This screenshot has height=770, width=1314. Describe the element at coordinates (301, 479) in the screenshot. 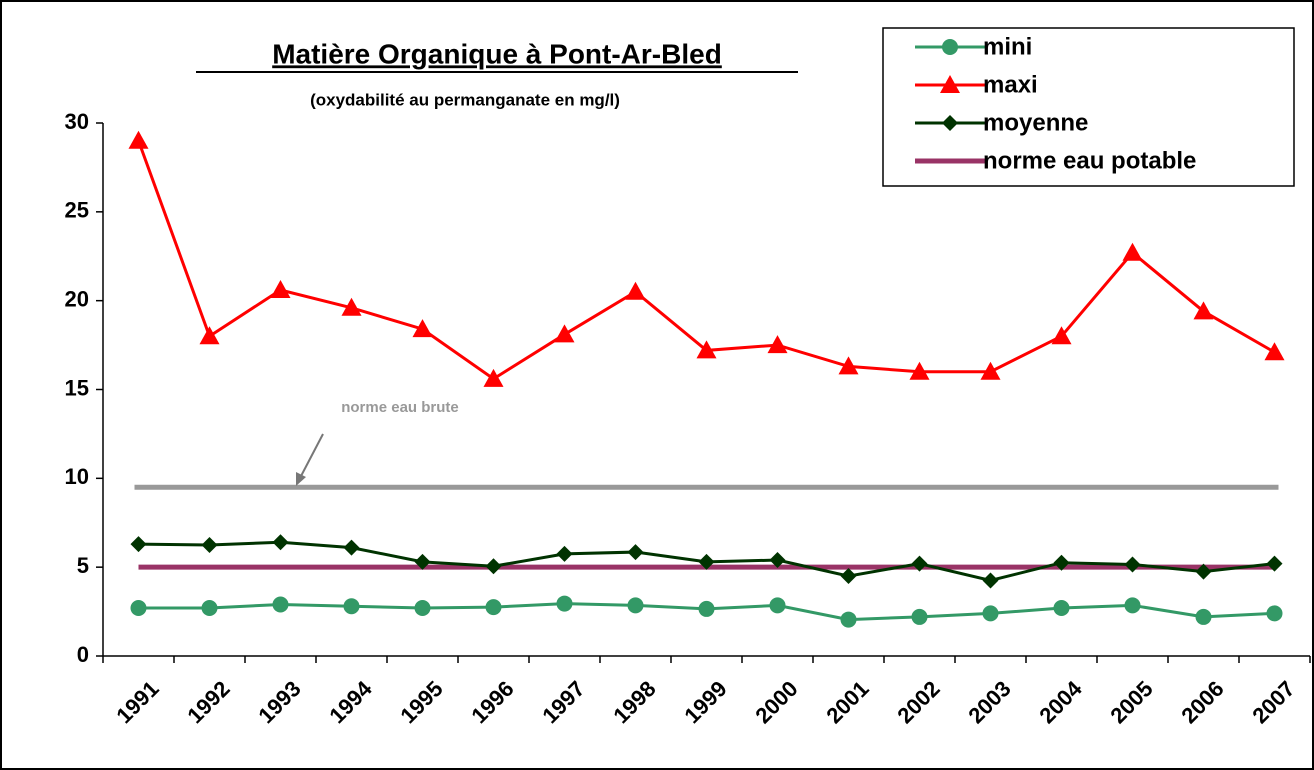

I see `annotation-arrowhead` at that location.